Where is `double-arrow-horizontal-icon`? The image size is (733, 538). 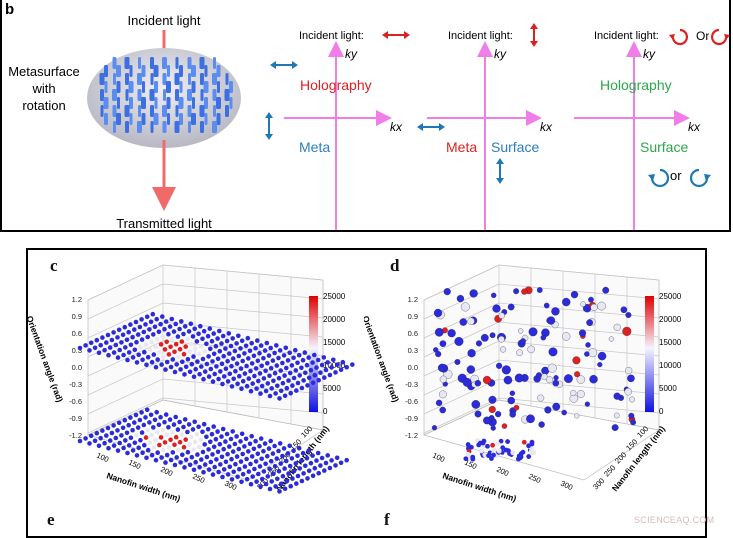
double-arrow-horizontal-icon is located at coordinates (284, 65).